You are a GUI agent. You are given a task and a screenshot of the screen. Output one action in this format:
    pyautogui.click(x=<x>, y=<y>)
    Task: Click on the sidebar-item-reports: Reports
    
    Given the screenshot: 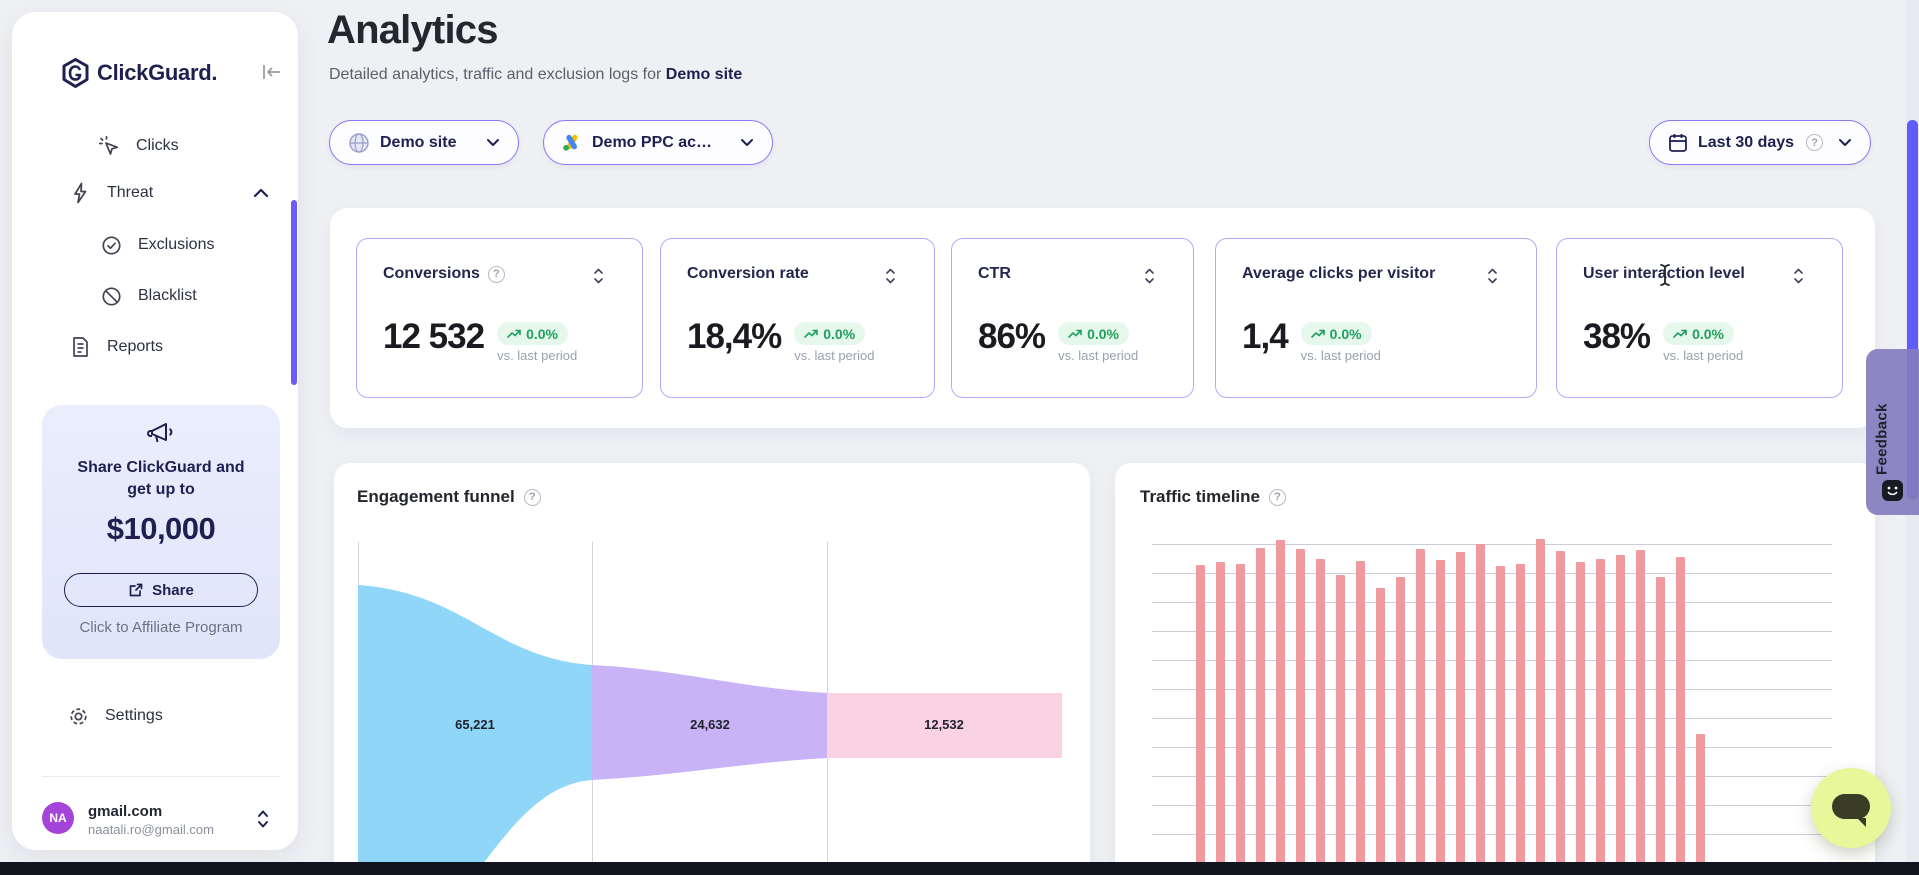 What is the action you would take?
    pyautogui.click(x=116, y=347)
    